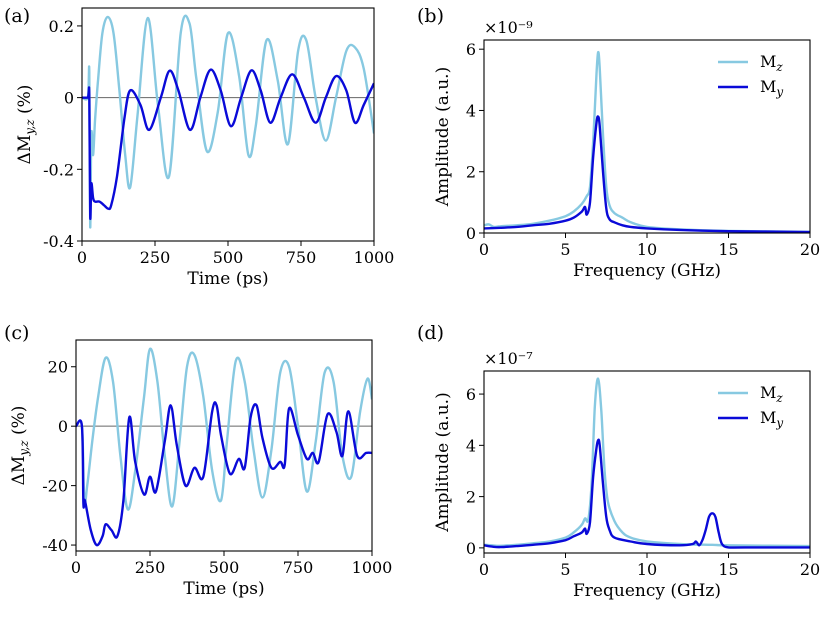 The height and width of the screenshot is (622, 830). I want to click on scale-multiplier: ×10⁻⁹, so click(508, 27).